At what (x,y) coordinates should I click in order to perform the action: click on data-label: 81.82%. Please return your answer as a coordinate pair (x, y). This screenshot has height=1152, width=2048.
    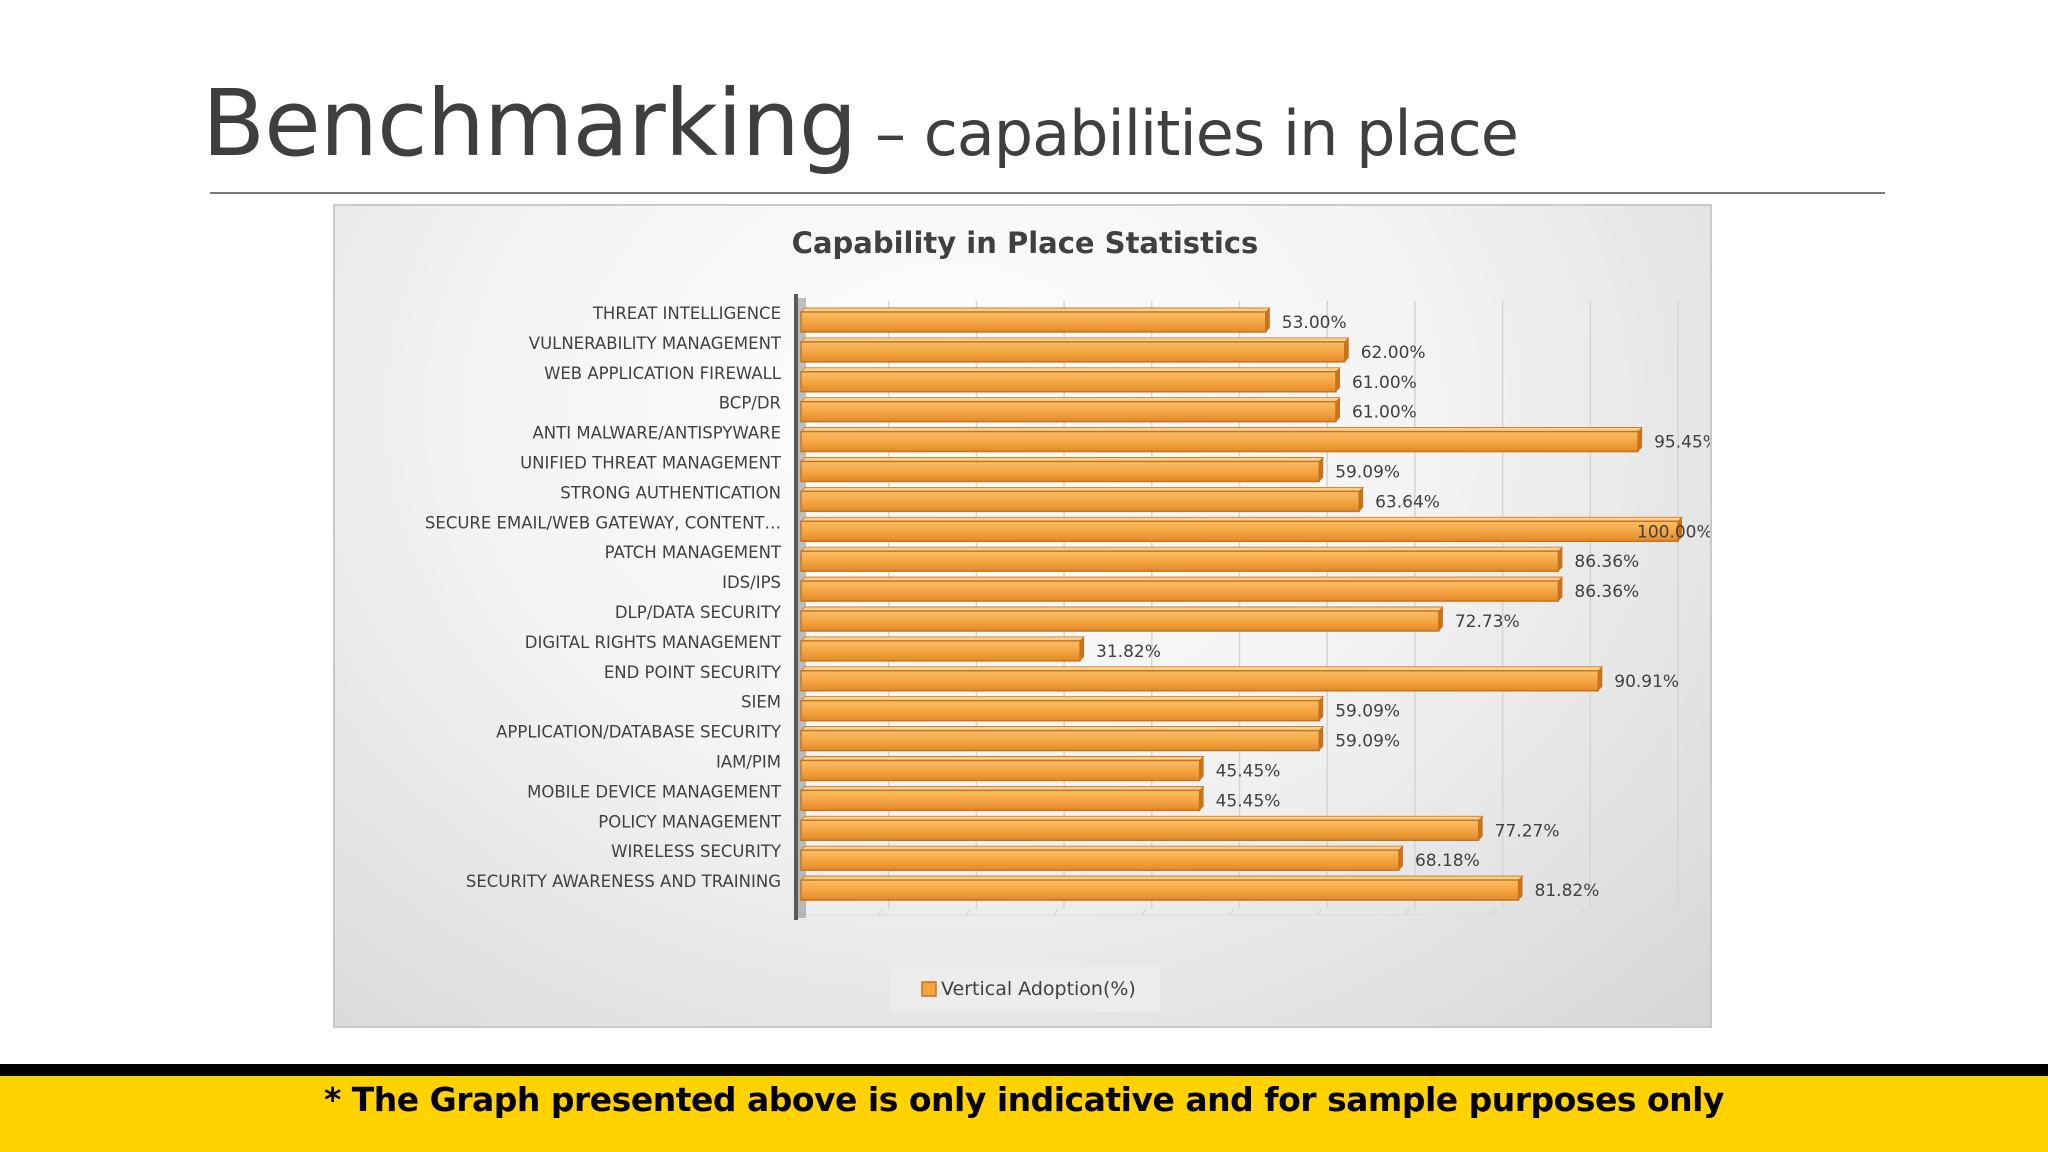
    Looking at the image, I should click on (1567, 891).